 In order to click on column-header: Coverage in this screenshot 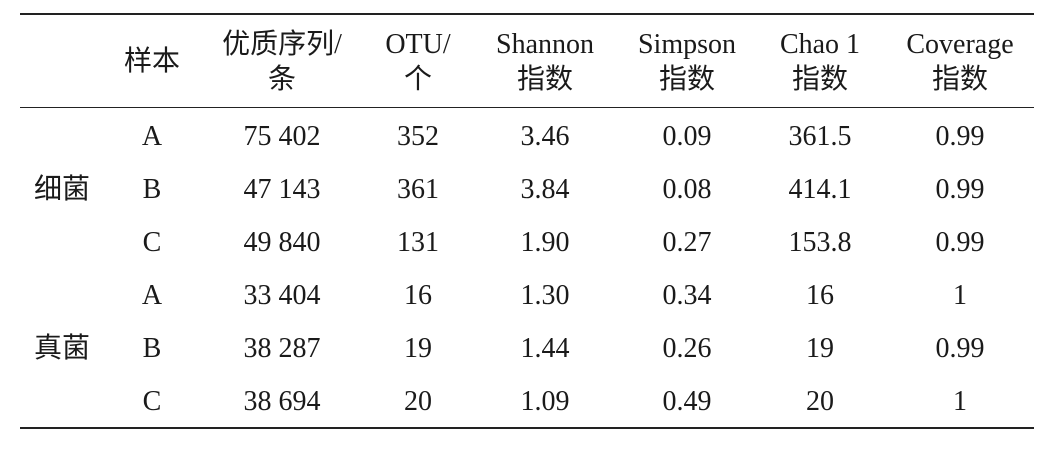, I will do `click(960, 44)`.